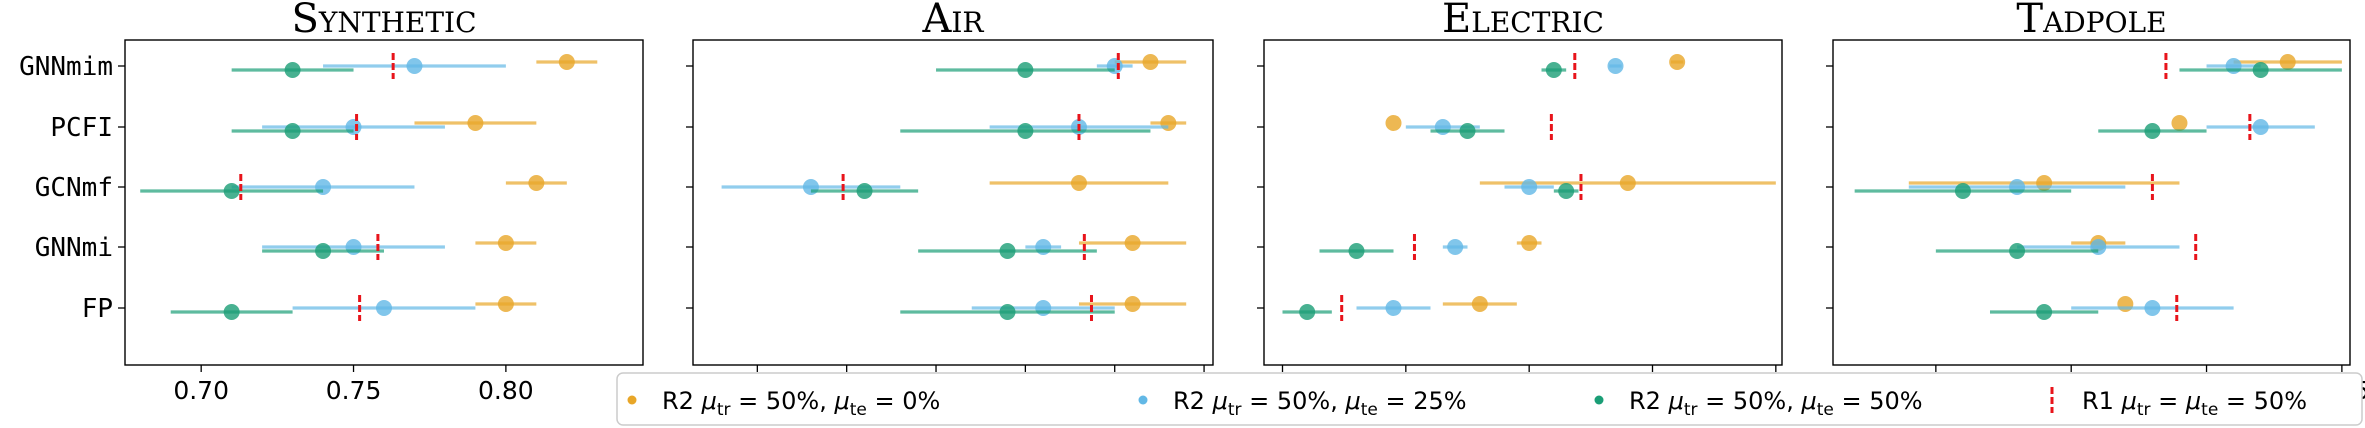 This screenshot has height=428, width=2365. I want to click on category-label: GNNmi, so click(74, 248).